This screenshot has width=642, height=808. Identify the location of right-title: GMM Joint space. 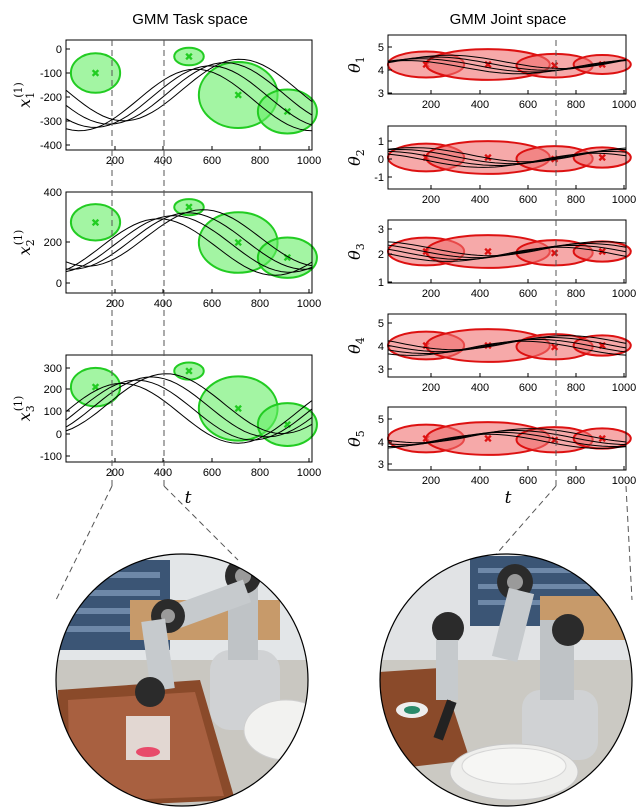
(508, 19).